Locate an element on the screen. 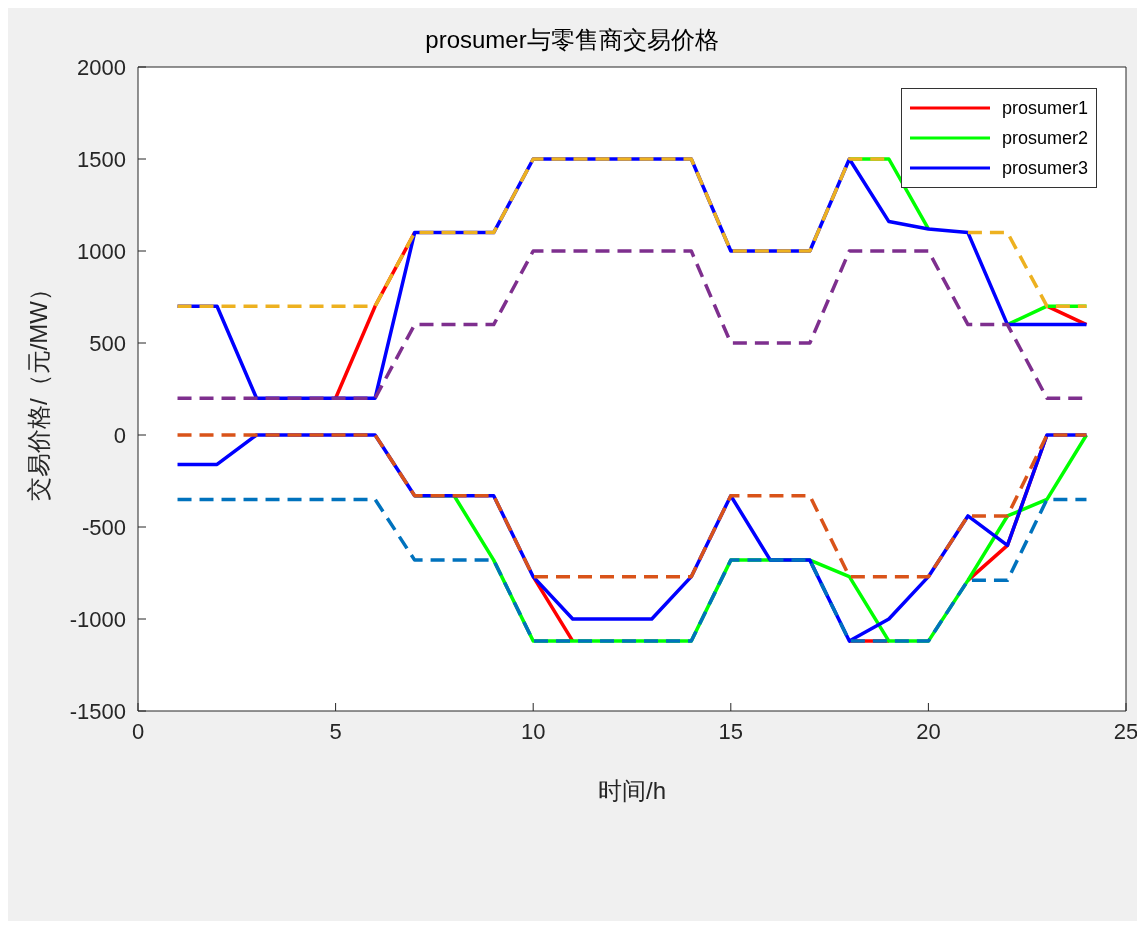  x-tick-label: 25 is located at coordinates (1126, 731).